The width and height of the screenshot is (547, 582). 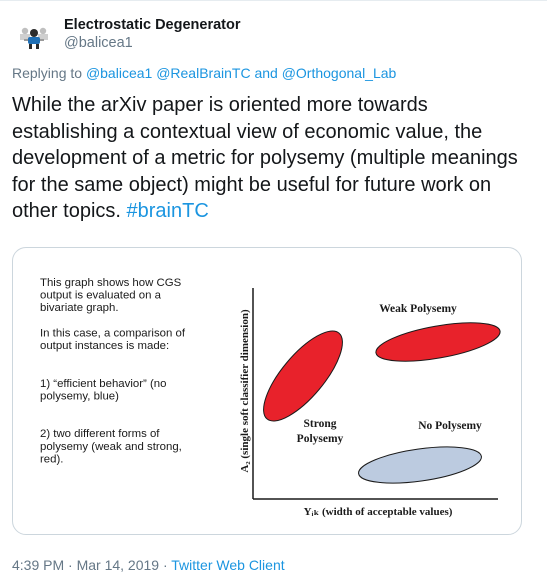 What do you see at coordinates (47, 73) in the screenshot?
I see `replying-prefix: Replying to` at bounding box center [47, 73].